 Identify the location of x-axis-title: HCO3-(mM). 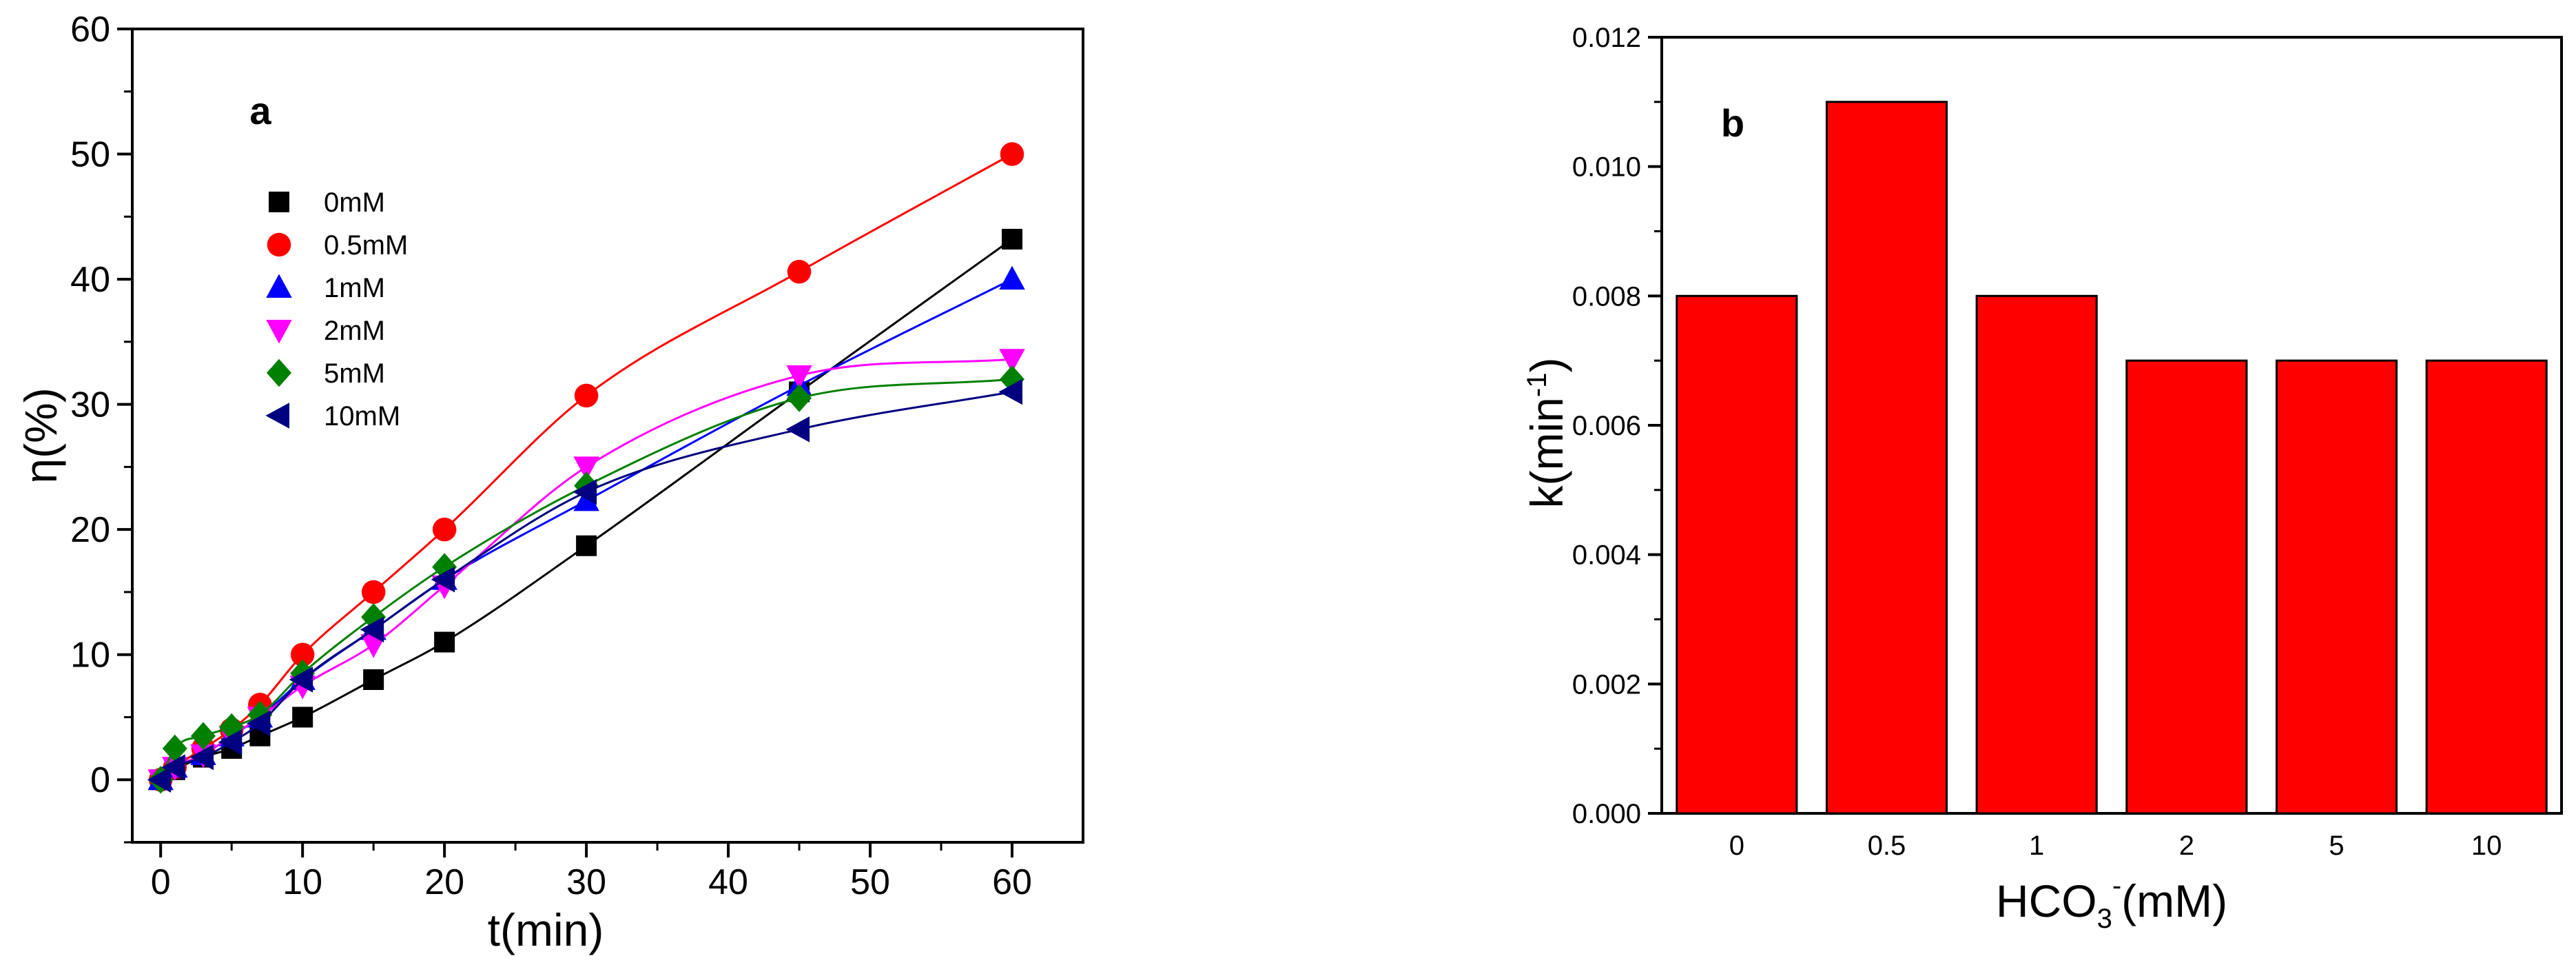
(2111, 902).